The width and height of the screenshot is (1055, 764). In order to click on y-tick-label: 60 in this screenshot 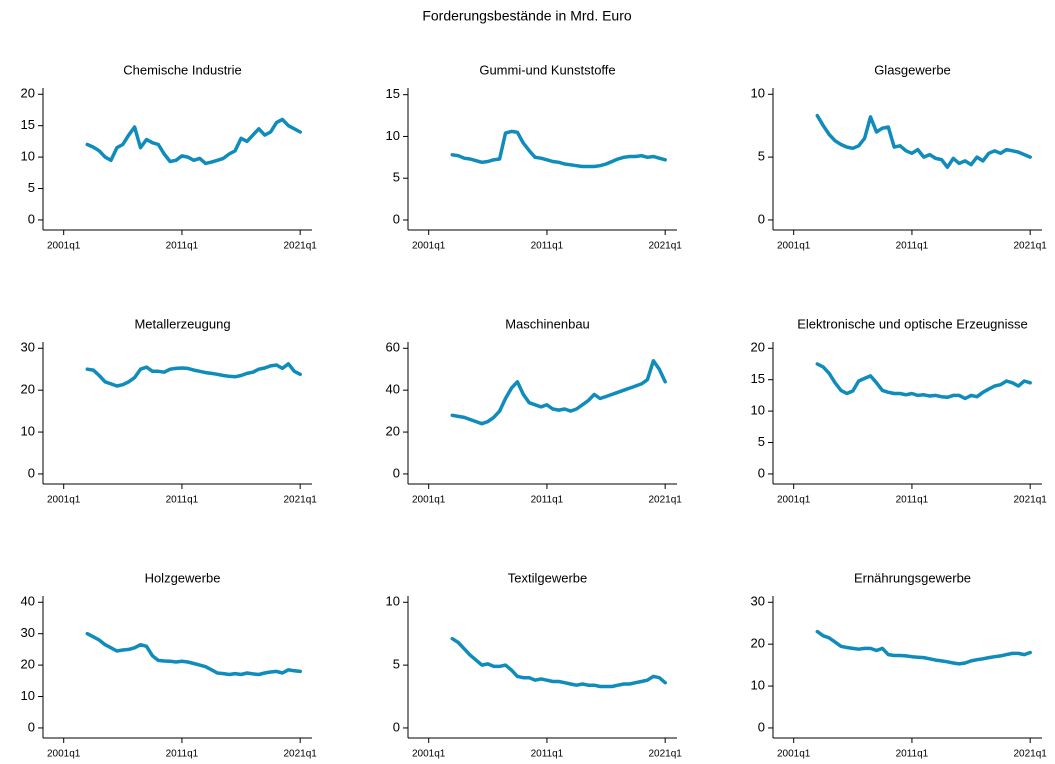, I will do `click(393, 347)`.